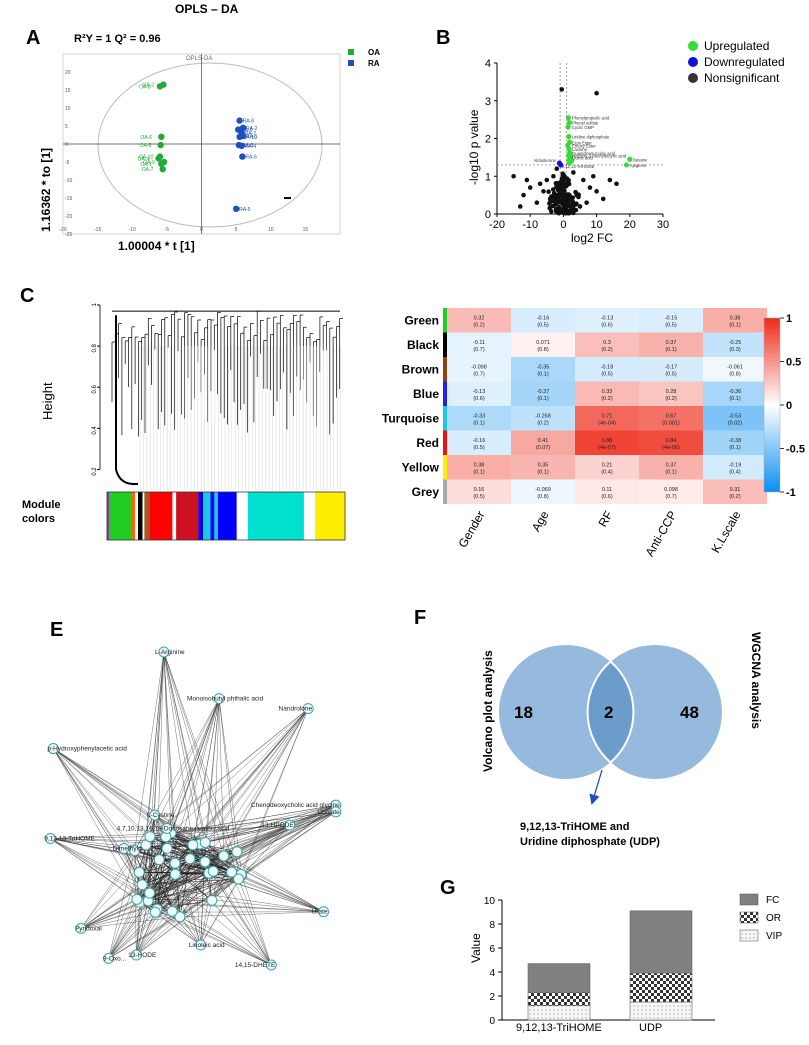 Image resolution: width=809 pixels, height=1045 pixels. I want to click on cell-value: 0.84, so click(671, 441).